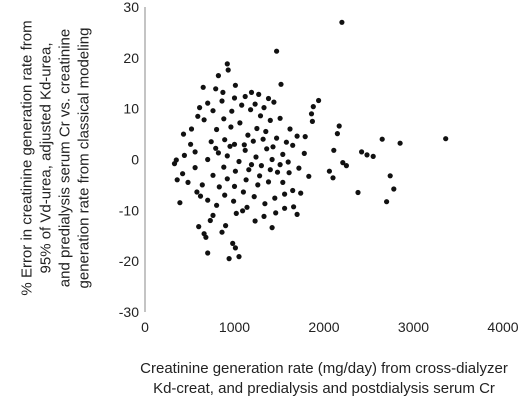  What do you see at coordinates (135, 160) in the screenshot?
I see `y-tick-label: 0` at bounding box center [135, 160].